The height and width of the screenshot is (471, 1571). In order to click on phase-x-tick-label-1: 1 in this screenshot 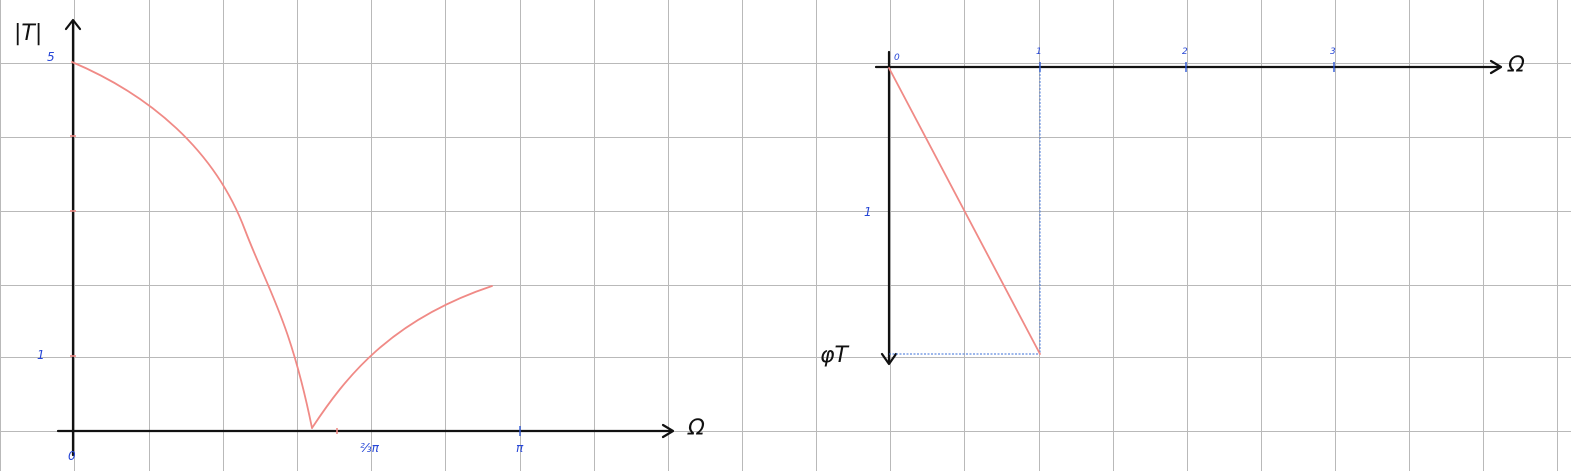, I will do `click(1039, 52)`.